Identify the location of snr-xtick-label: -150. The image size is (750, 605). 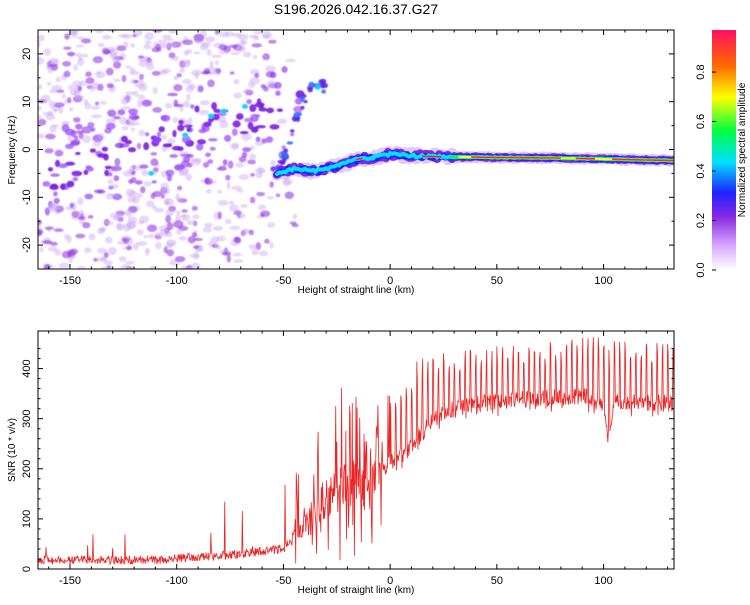
(70, 581).